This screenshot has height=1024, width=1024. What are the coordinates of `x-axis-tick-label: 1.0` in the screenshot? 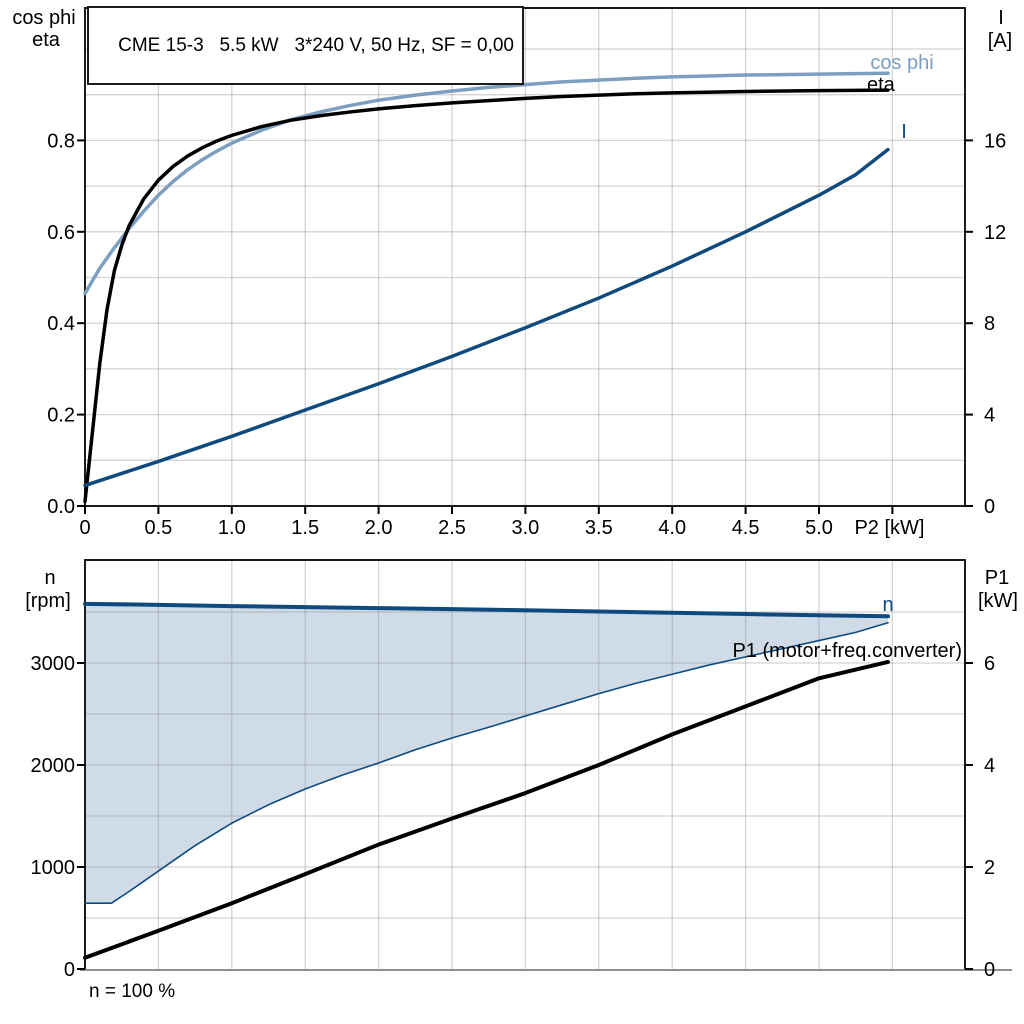 It's located at (232, 528).